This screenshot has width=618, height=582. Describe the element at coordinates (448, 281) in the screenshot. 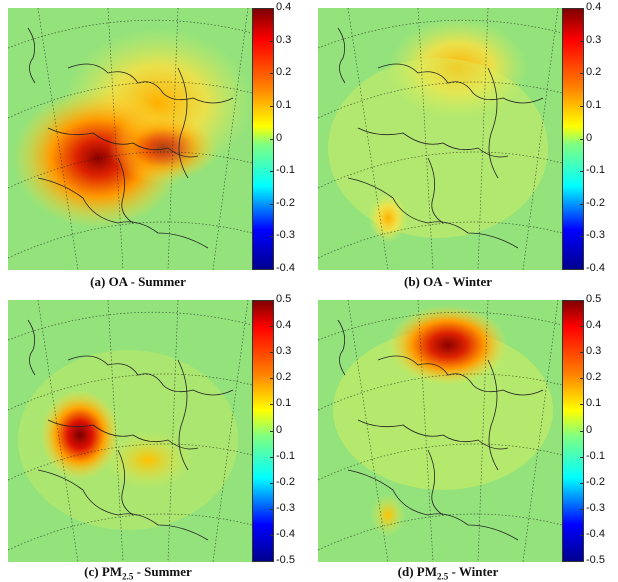

I see `caption-oa-winter: (b) OA - Winter` at that location.